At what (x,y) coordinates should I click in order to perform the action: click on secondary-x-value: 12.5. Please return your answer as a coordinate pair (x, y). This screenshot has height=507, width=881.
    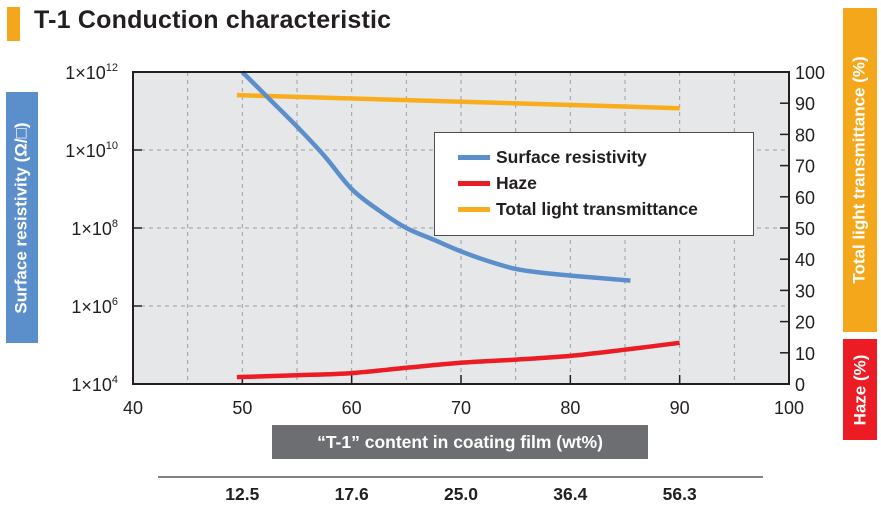
    Looking at the image, I should click on (242, 494).